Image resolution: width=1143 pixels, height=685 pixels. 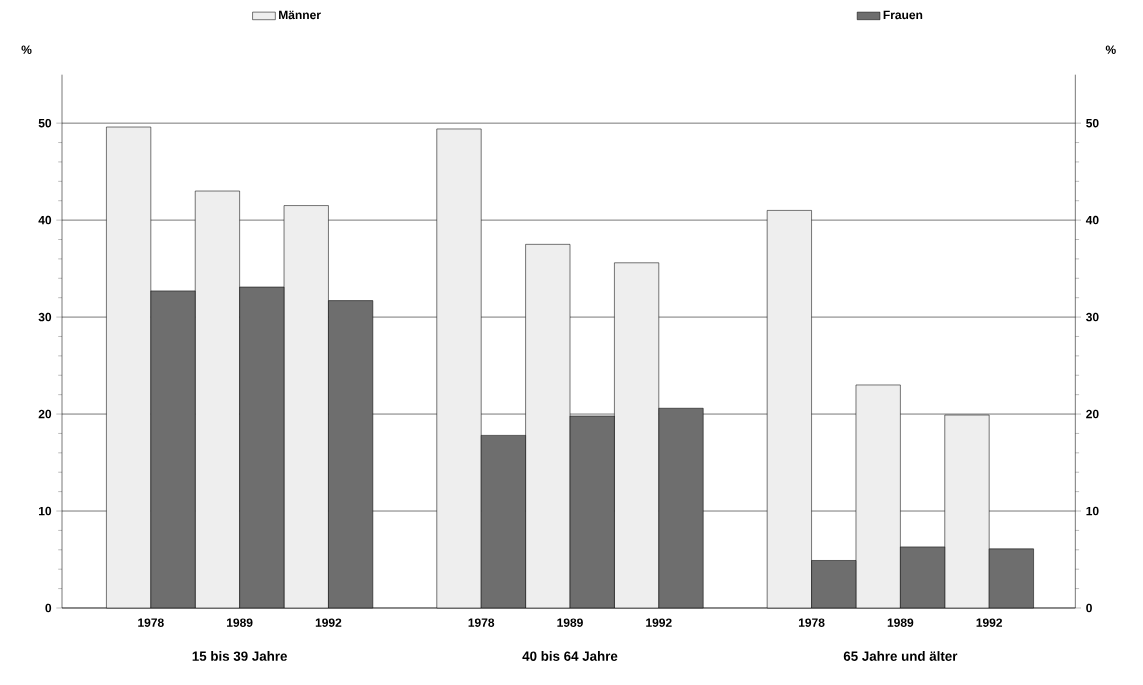 What do you see at coordinates (239, 656) in the screenshot?
I see `text: 15 bis 39 Jahre` at bounding box center [239, 656].